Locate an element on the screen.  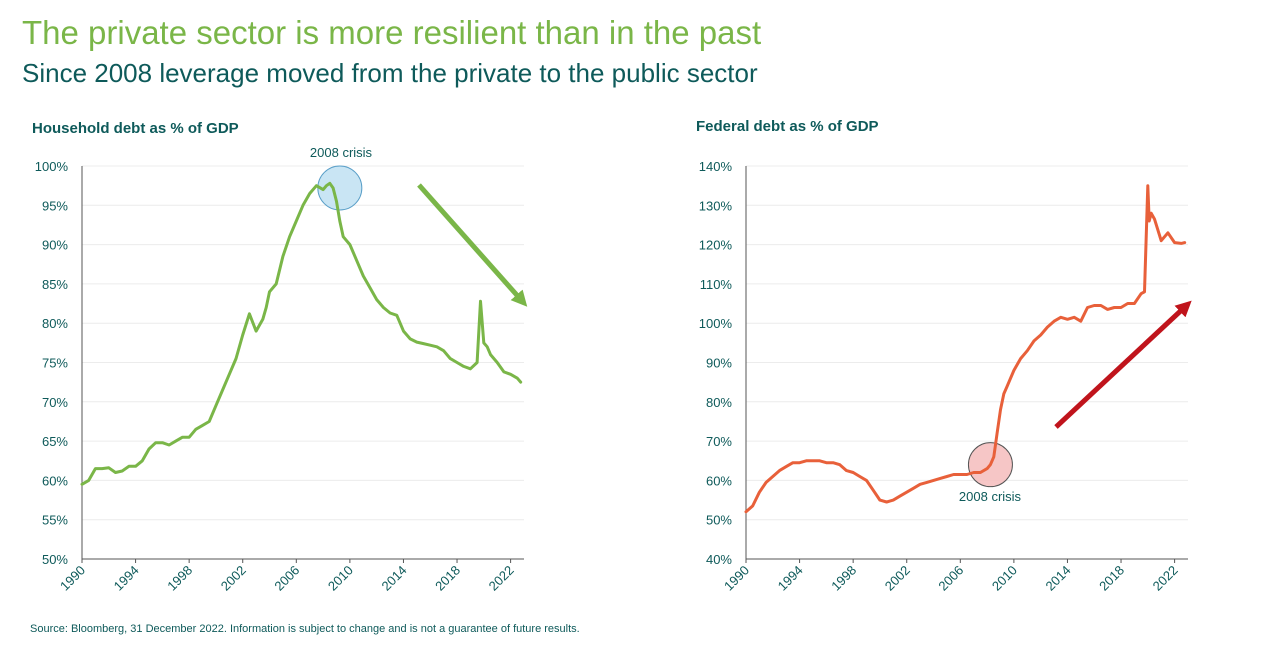
household-y-tick-label: 95% is located at coordinates (55, 205).